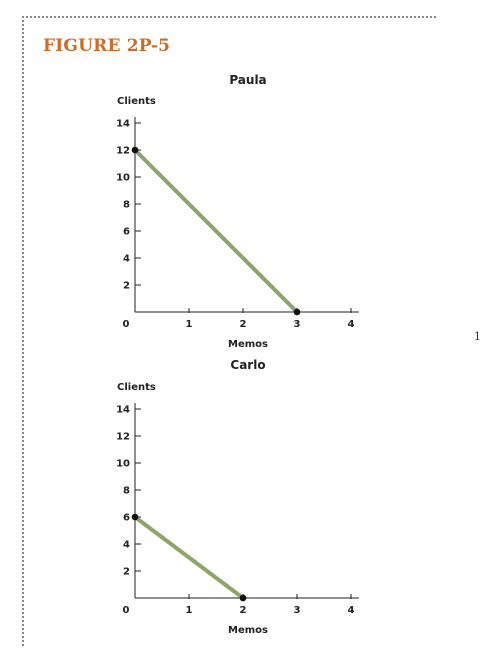 Image resolution: width=480 pixels, height=653 pixels. I want to click on chart-title: Carlo, so click(247, 365).